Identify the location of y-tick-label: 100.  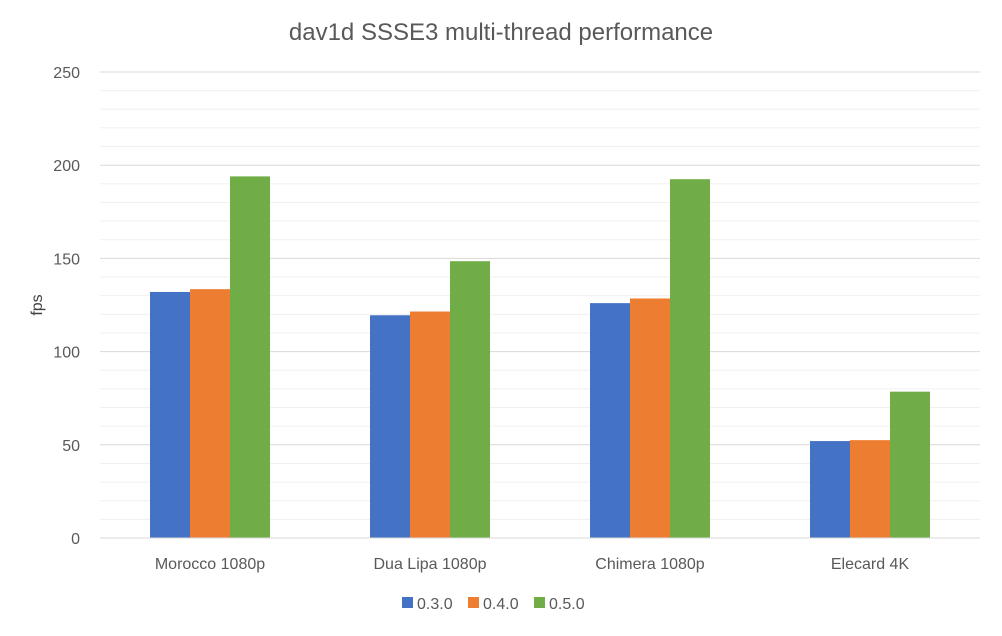
(66, 353).